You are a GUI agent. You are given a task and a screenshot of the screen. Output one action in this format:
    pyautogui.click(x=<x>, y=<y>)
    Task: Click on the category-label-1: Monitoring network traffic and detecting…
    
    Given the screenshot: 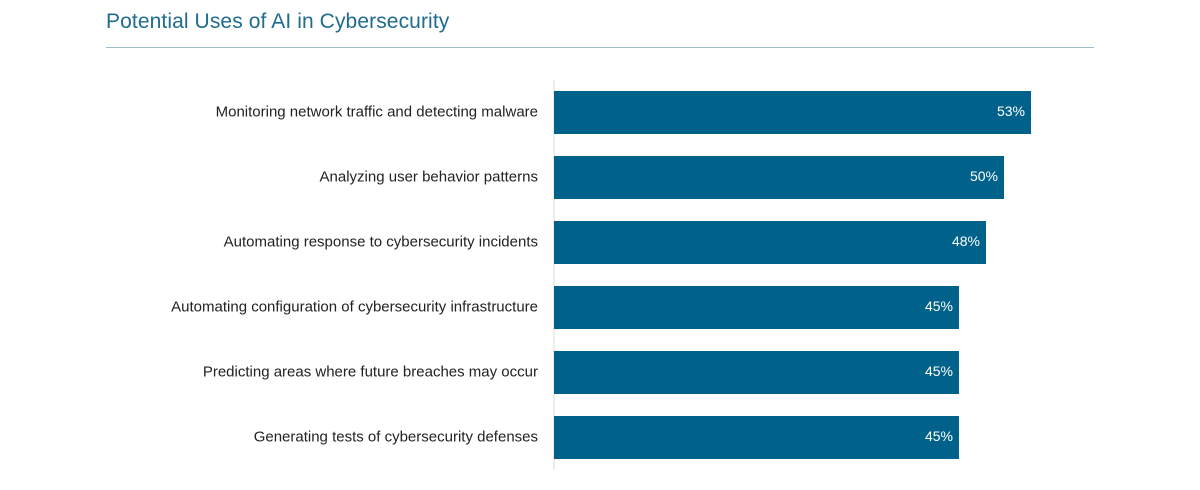 What is the action you would take?
    pyautogui.click(x=377, y=111)
    